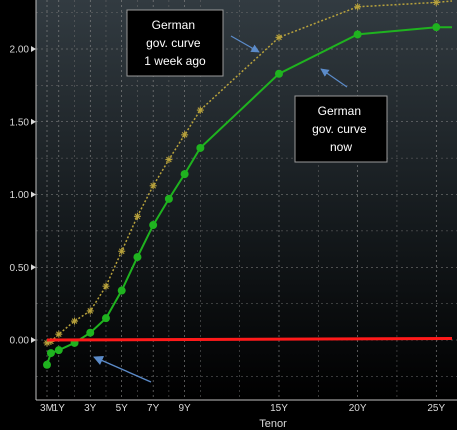  I want to click on annotation-week-ago-line-3: 1 week ago, so click(175, 61).